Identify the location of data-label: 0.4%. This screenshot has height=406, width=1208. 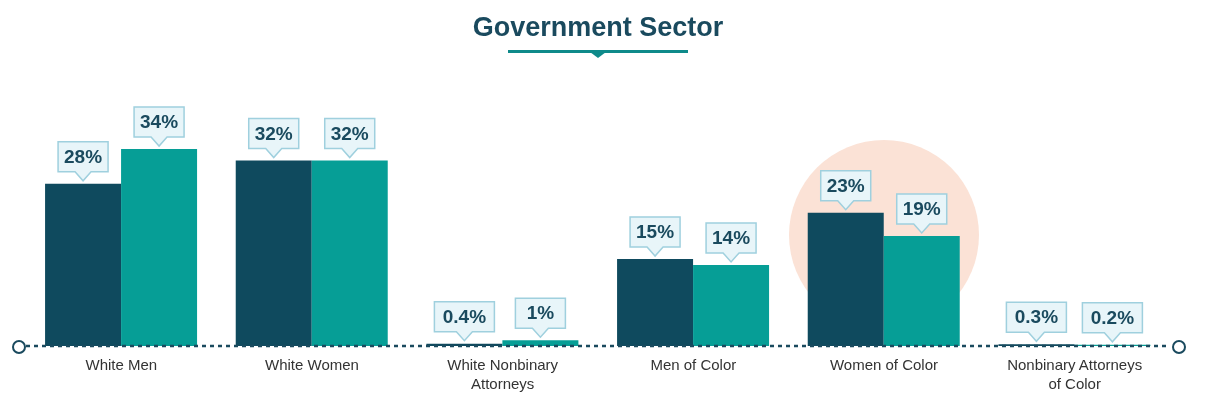
(464, 316).